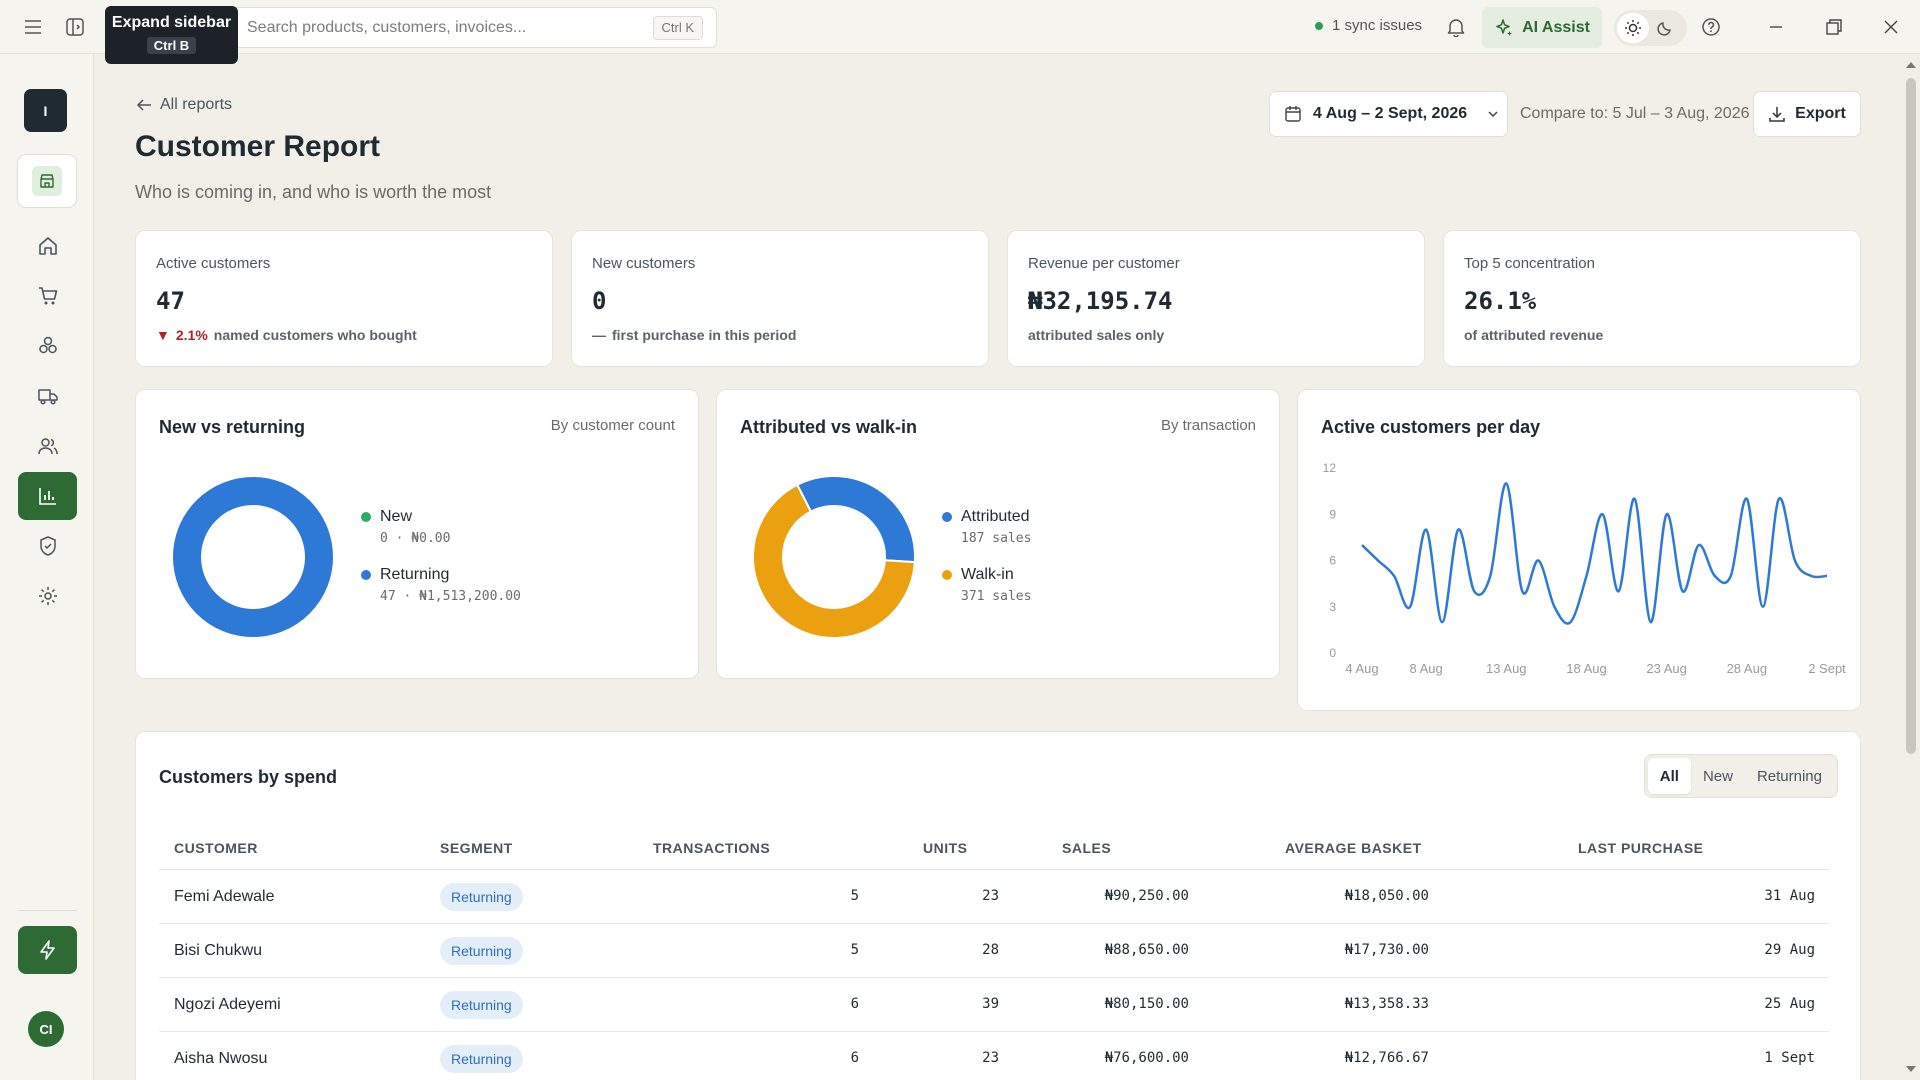  What do you see at coordinates (47, 546) in the screenshot?
I see `shield-icon` at bounding box center [47, 546].